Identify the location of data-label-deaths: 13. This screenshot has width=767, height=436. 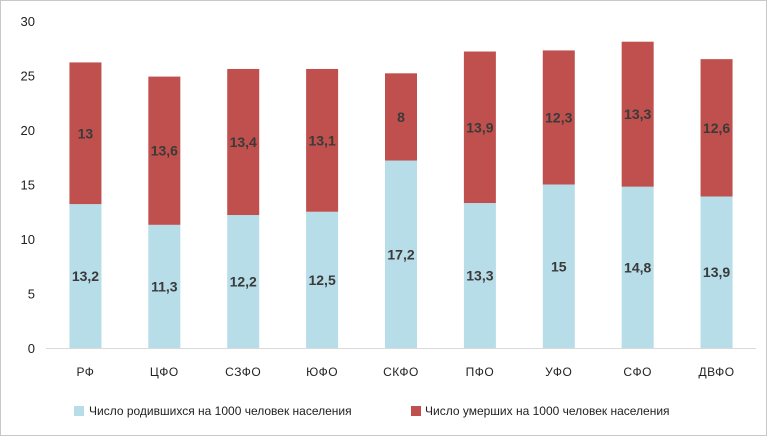
(86, 133).